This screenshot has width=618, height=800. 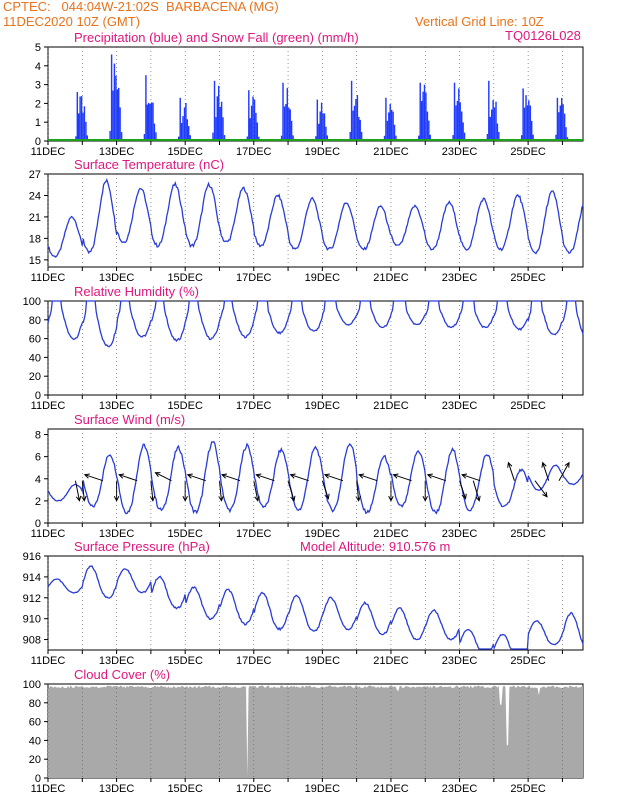 What do you see at coordinates (315, 731) in the screenshot?
I see `cloud-cover-area` at bounding box center [315, 731].